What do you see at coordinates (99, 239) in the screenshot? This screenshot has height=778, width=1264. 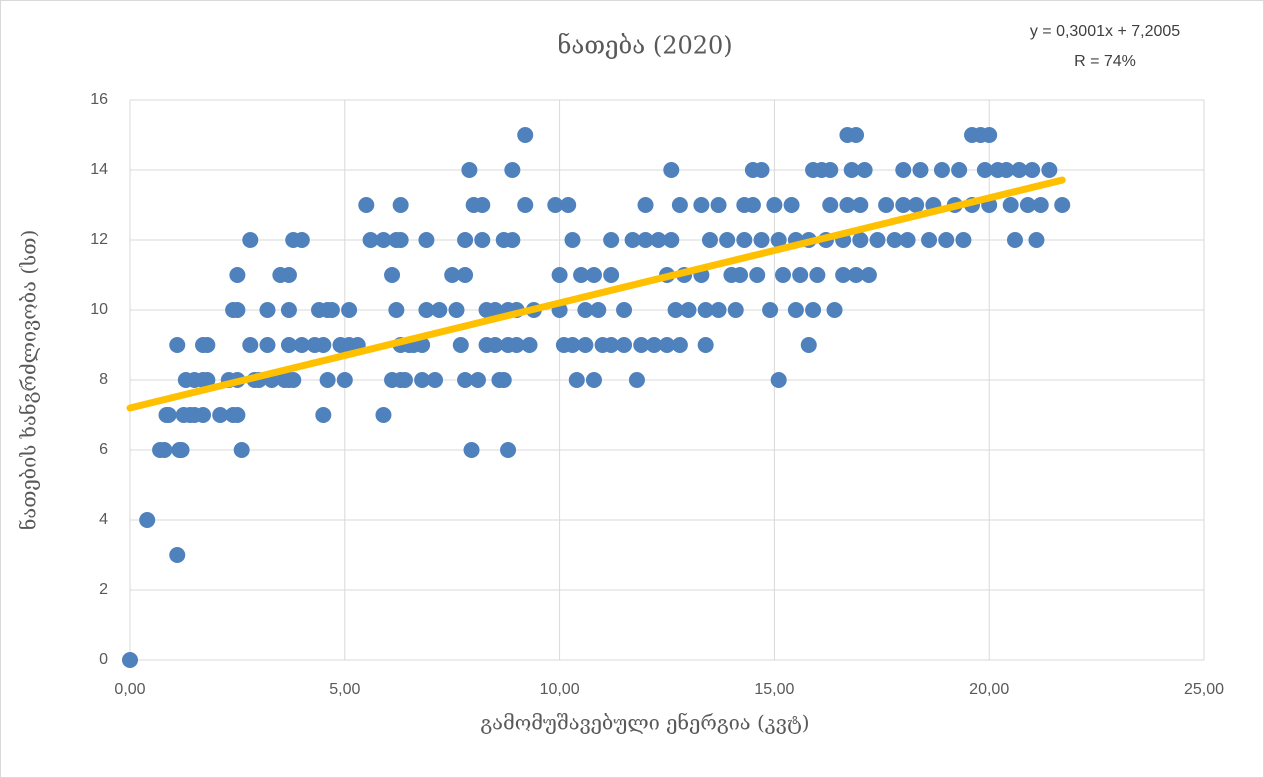 I see `y-tick-label: 12` at bounding box center [99, 239].